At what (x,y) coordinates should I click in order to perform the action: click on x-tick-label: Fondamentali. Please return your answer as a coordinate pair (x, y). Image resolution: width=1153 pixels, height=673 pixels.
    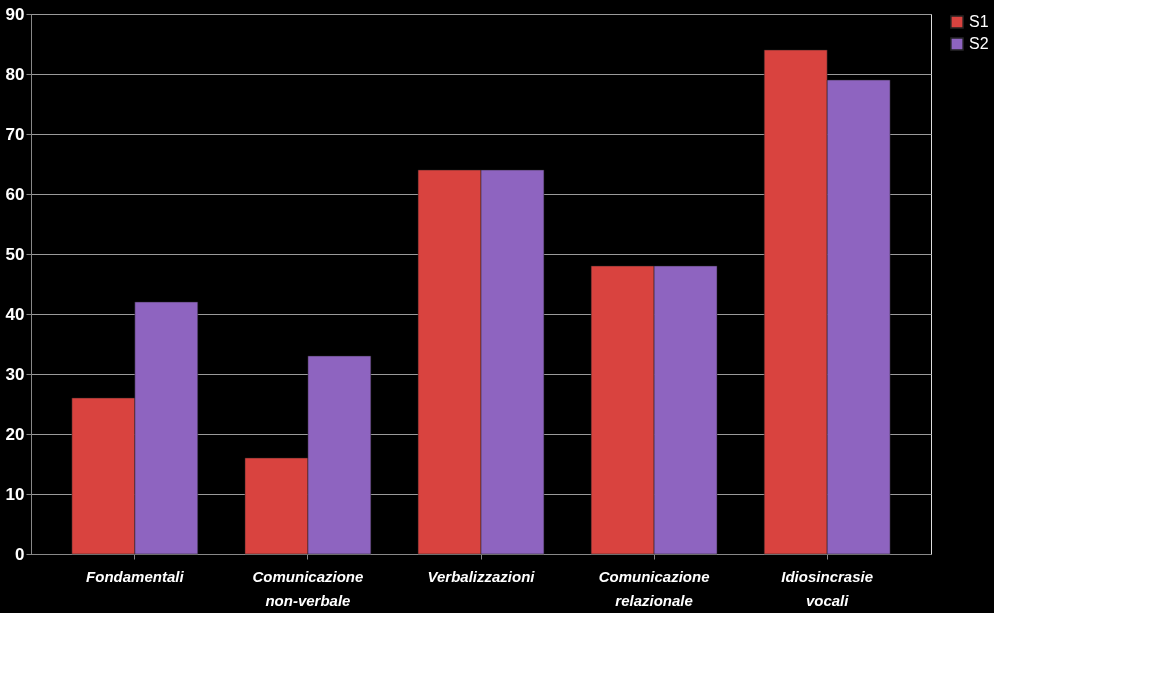
    Looking at the image, I should click on (135, 576).